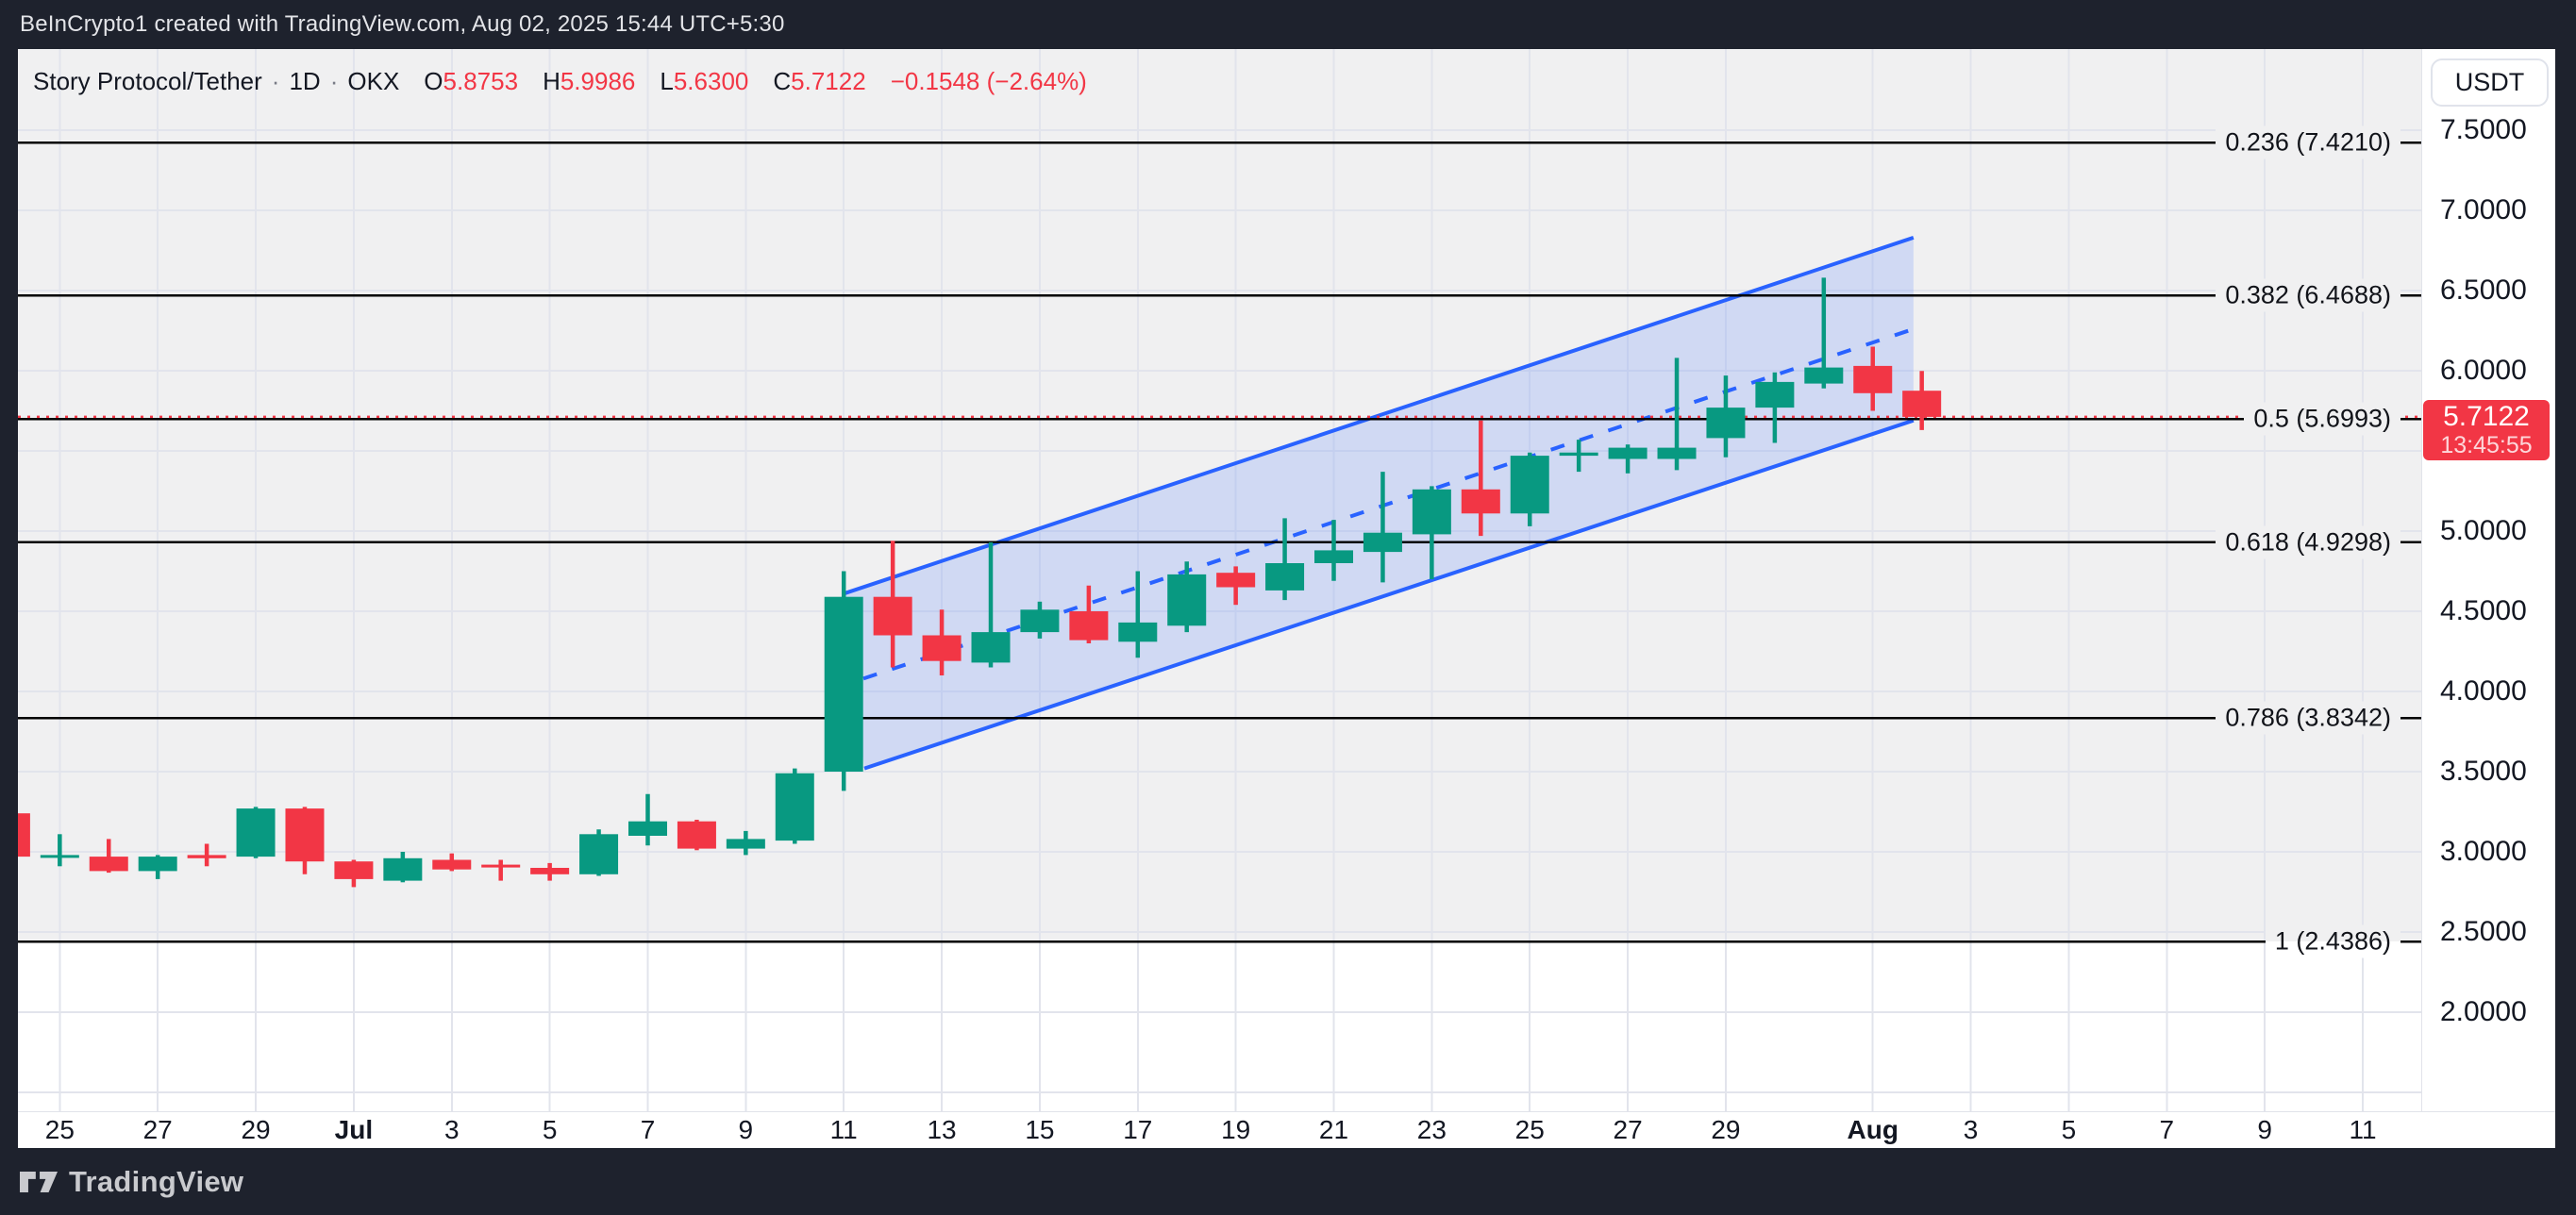 This screenshot has height=1215, width=2576. I want to click on currency-toggle-button: USDT, so click(2490, 82).